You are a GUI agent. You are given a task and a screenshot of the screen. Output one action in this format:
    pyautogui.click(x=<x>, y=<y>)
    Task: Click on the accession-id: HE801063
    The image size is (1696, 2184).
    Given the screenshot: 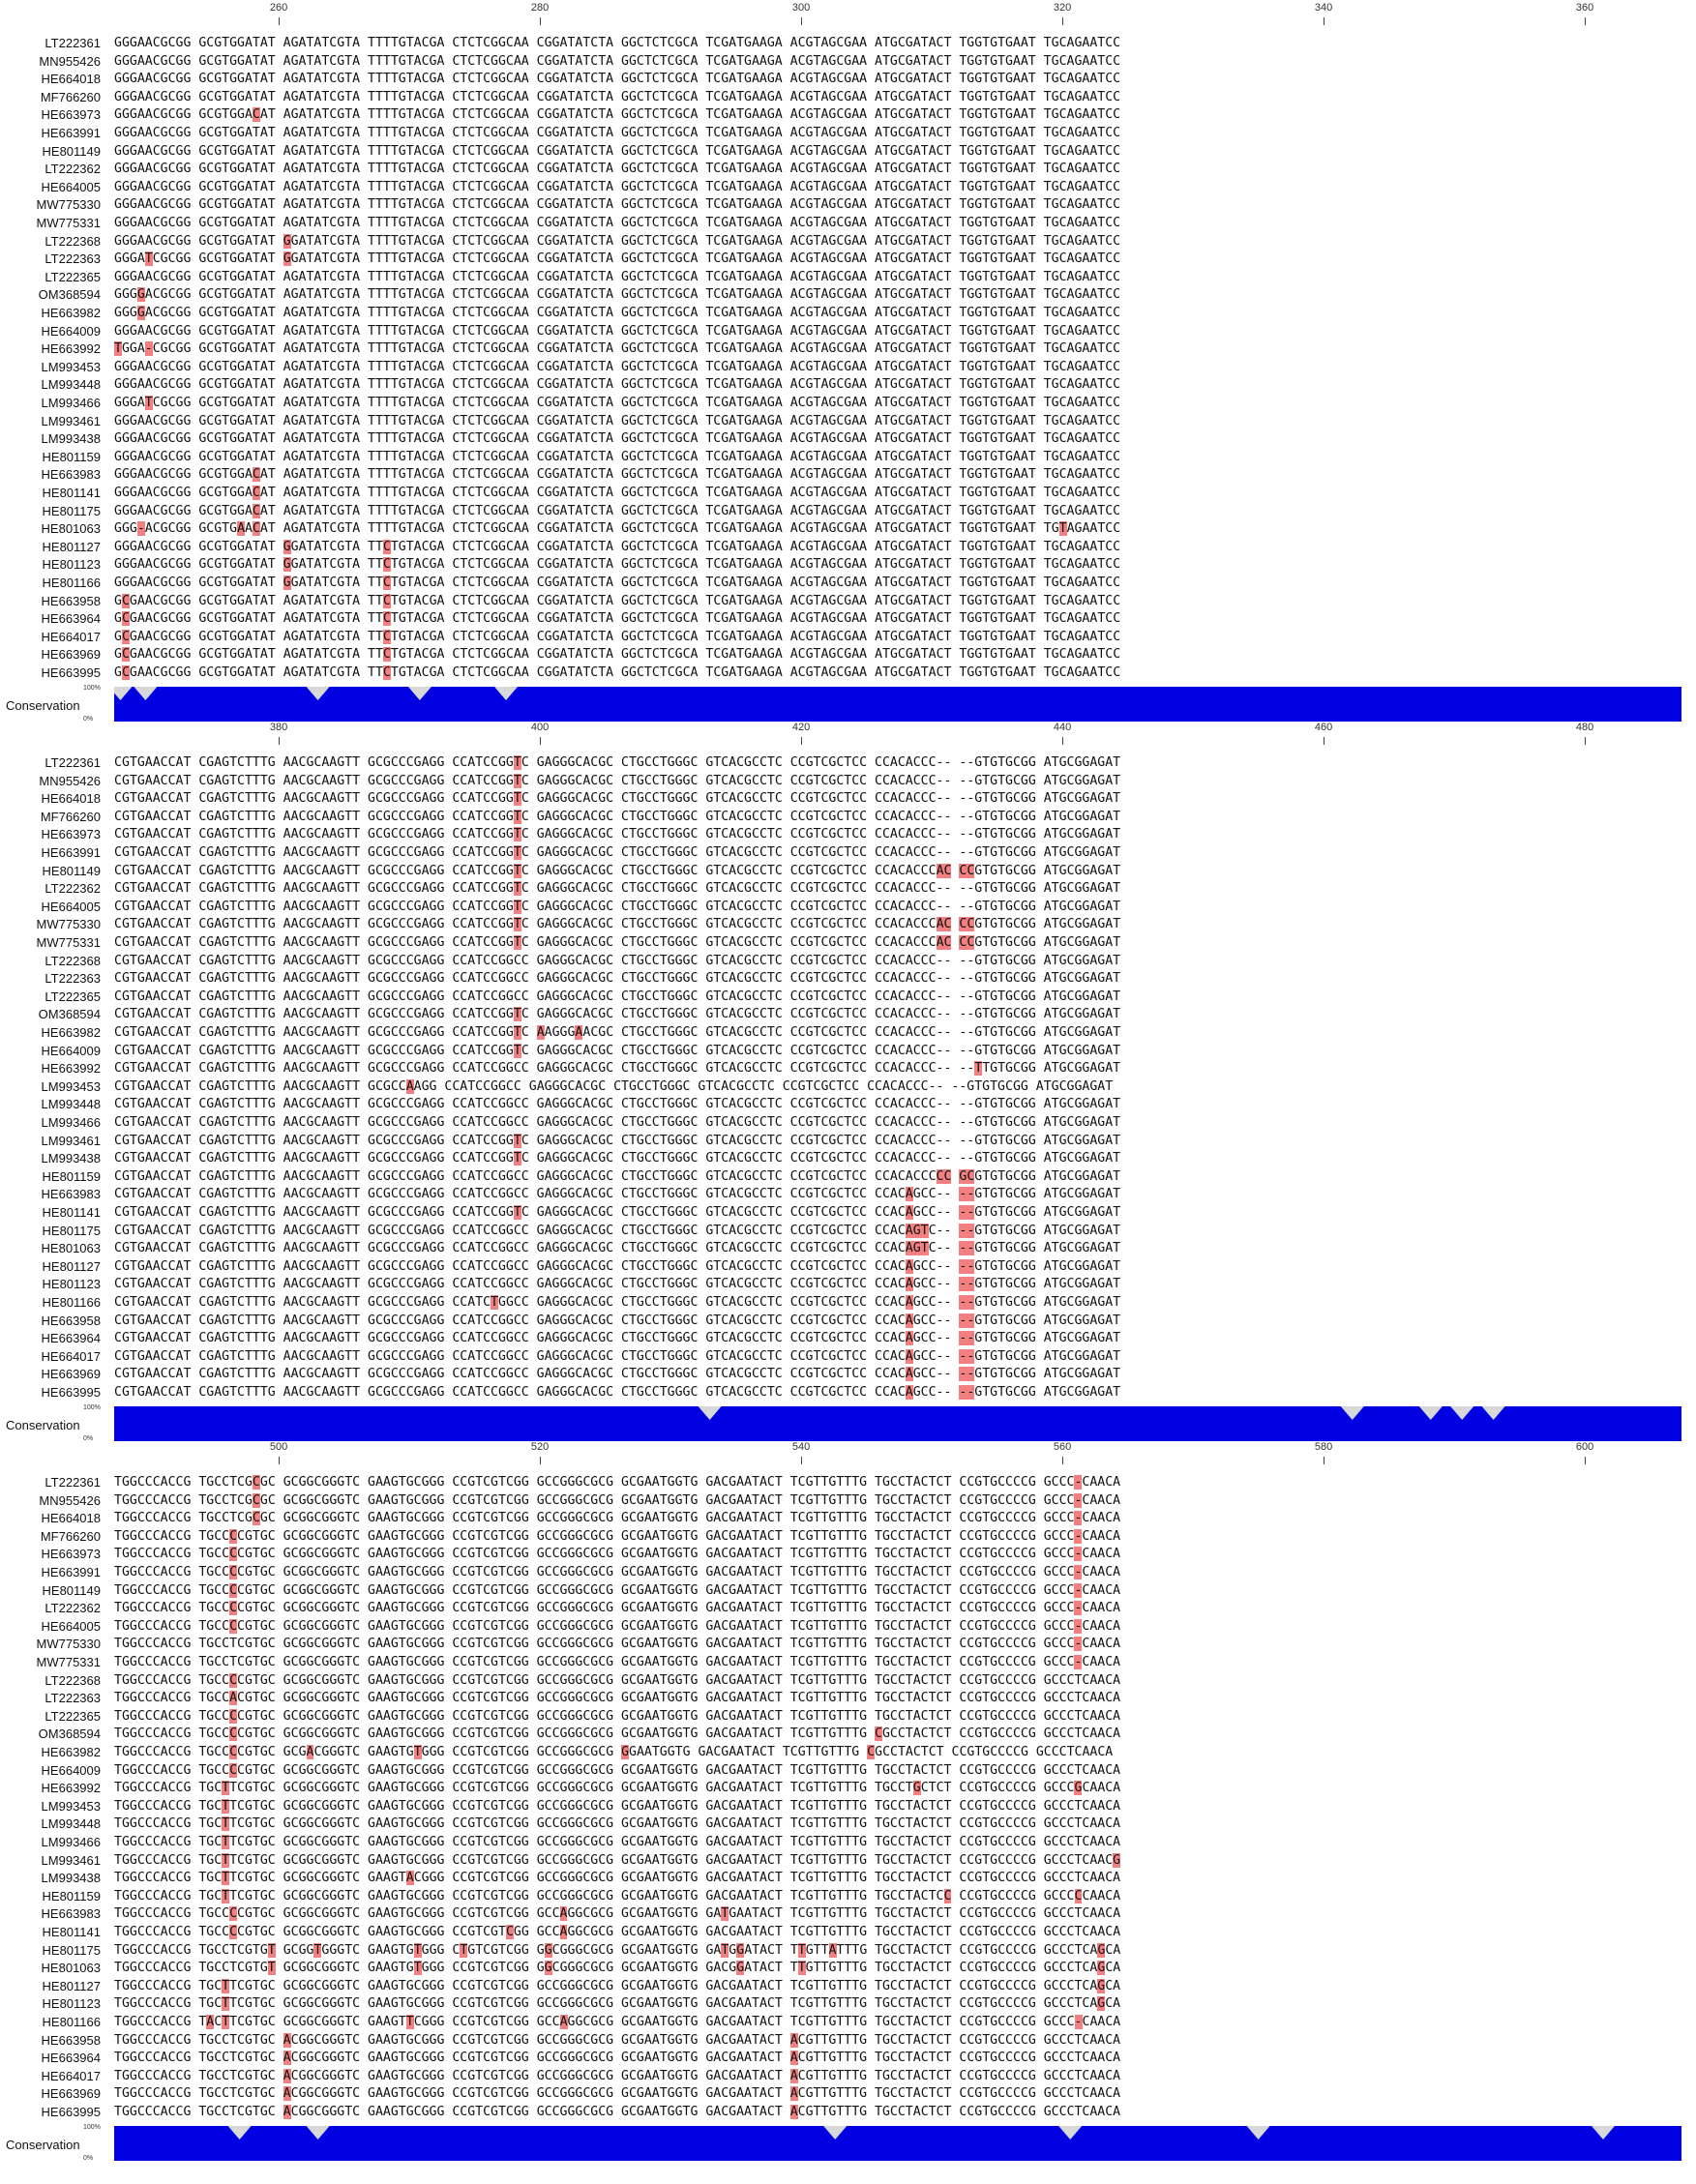 What is the action you would take?
    pyautogui.click(x=71, y=529)
    